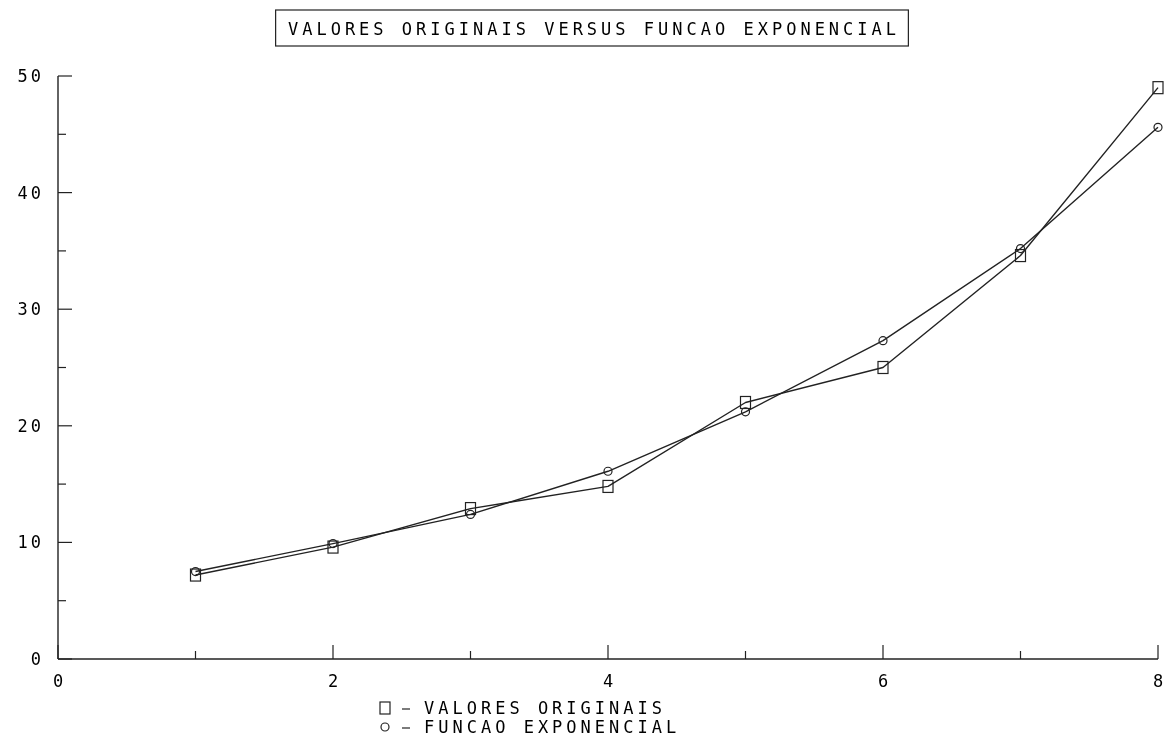 This screenshot has height=746, width=1164. What do you see at coordinates (608, 681) in the screenshot?
I see `x-tick-label: 4` at bounding box center [608, 681].